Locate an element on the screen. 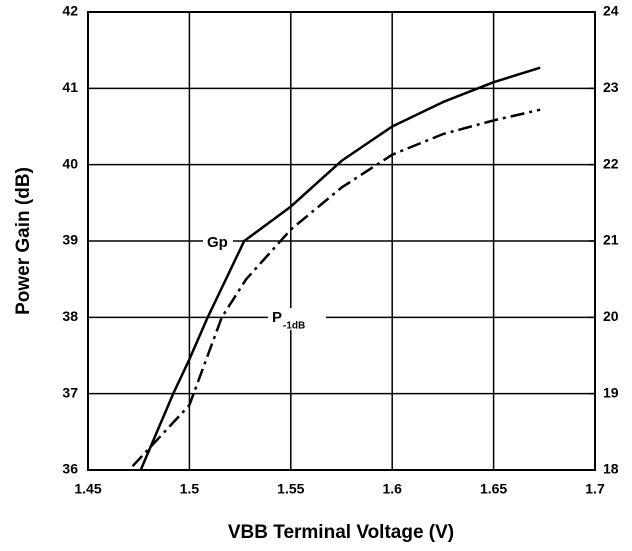  x-tick-label: 1.7 is located at coordinates (595, 489).